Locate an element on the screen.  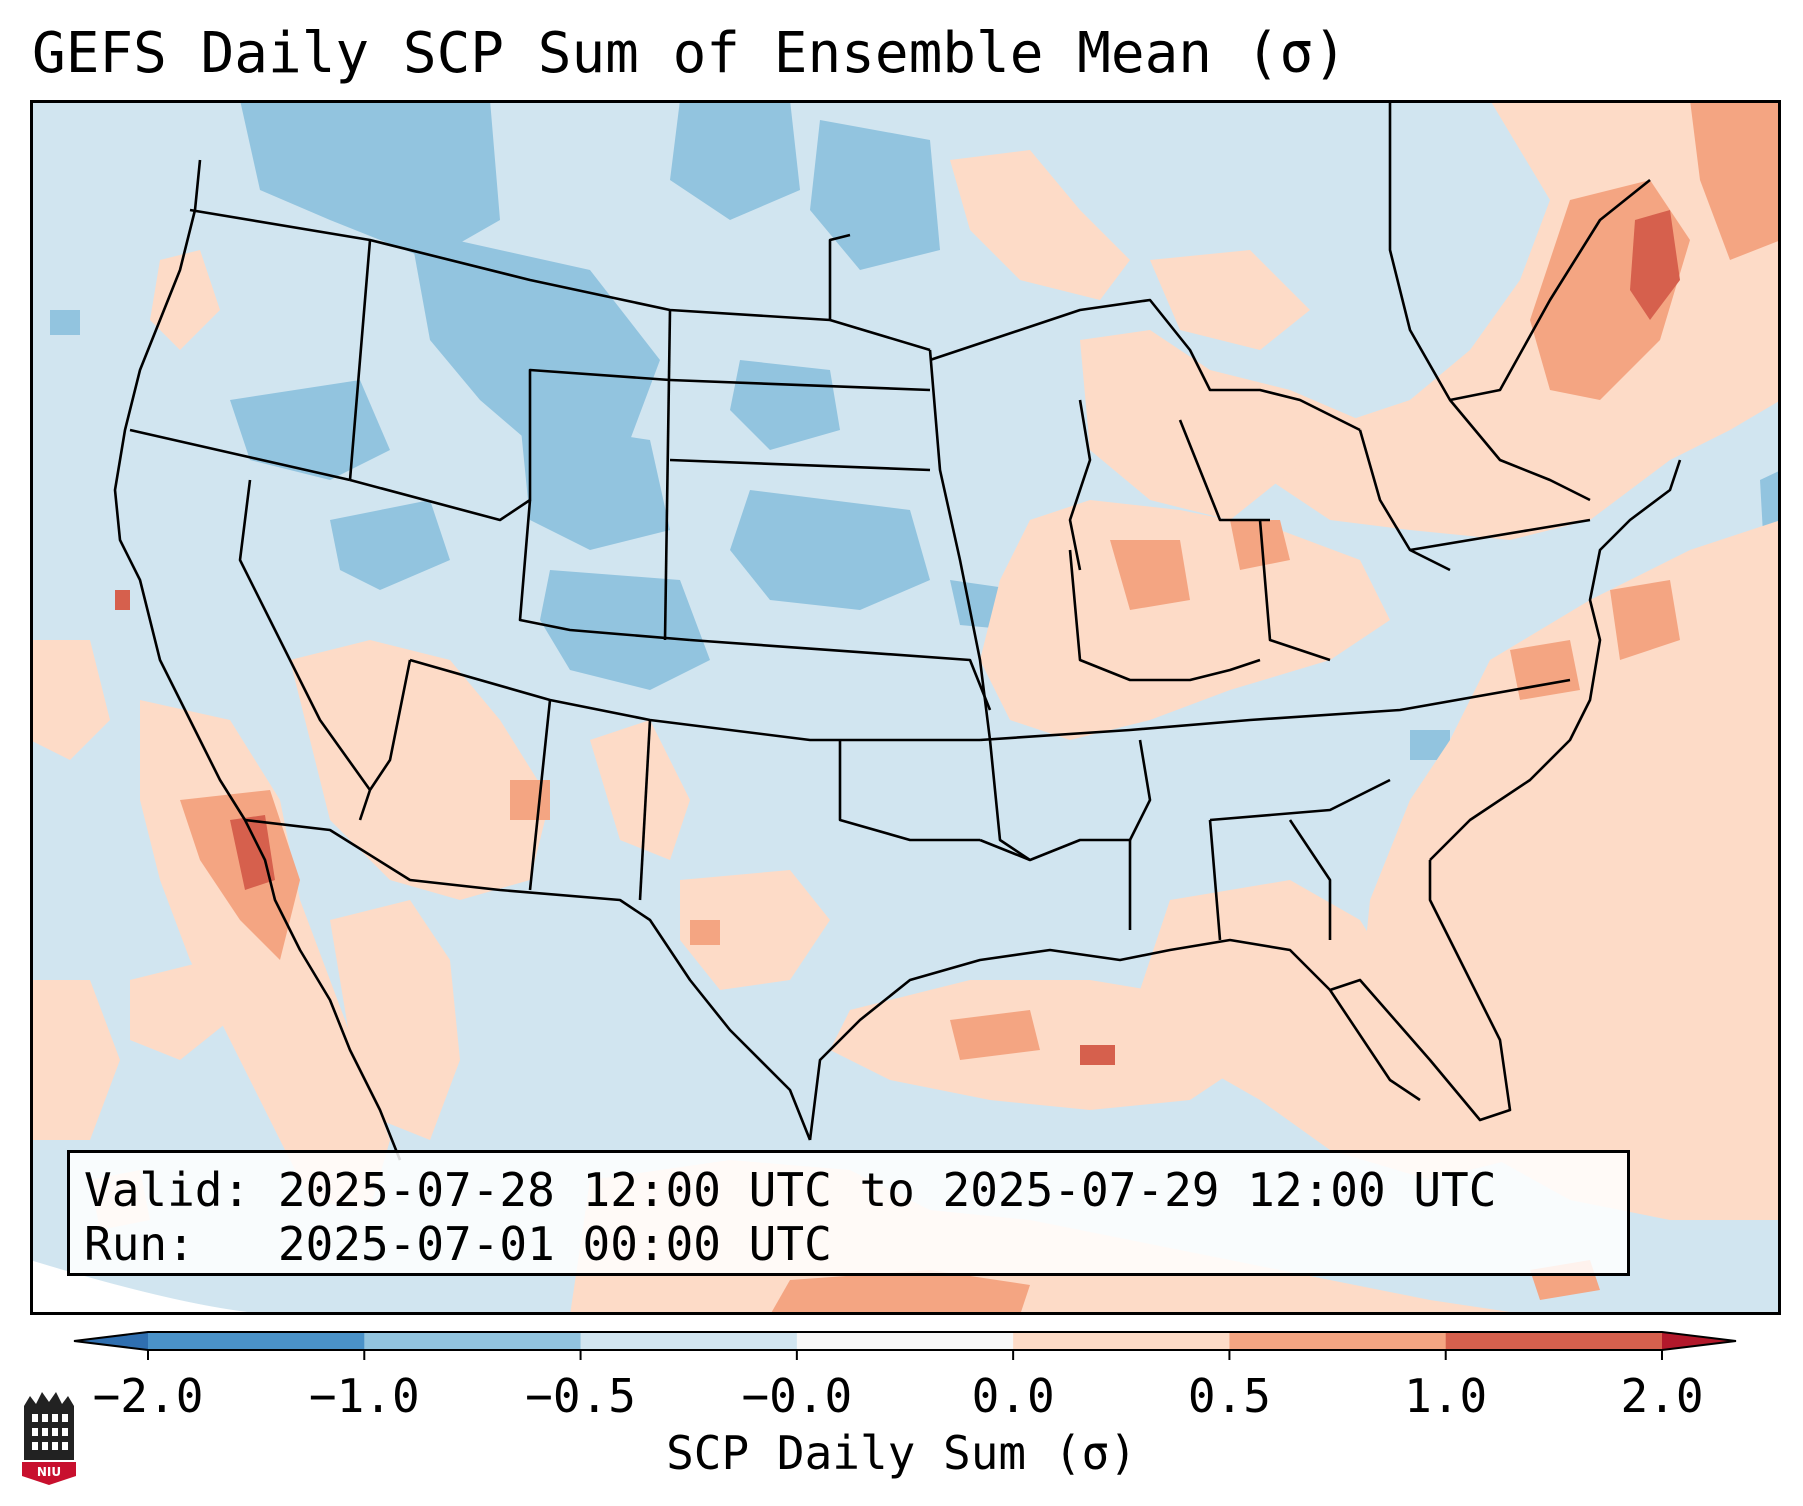
colorbar-tick-label: 0.5 is located at coordinates (1229, 1396).